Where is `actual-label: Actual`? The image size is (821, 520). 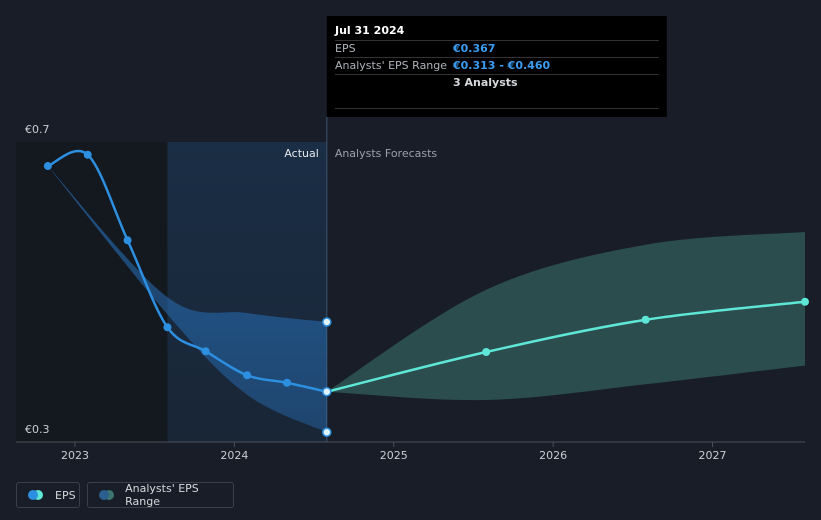
actual-label: Actual is located at coordinates (301, 153).